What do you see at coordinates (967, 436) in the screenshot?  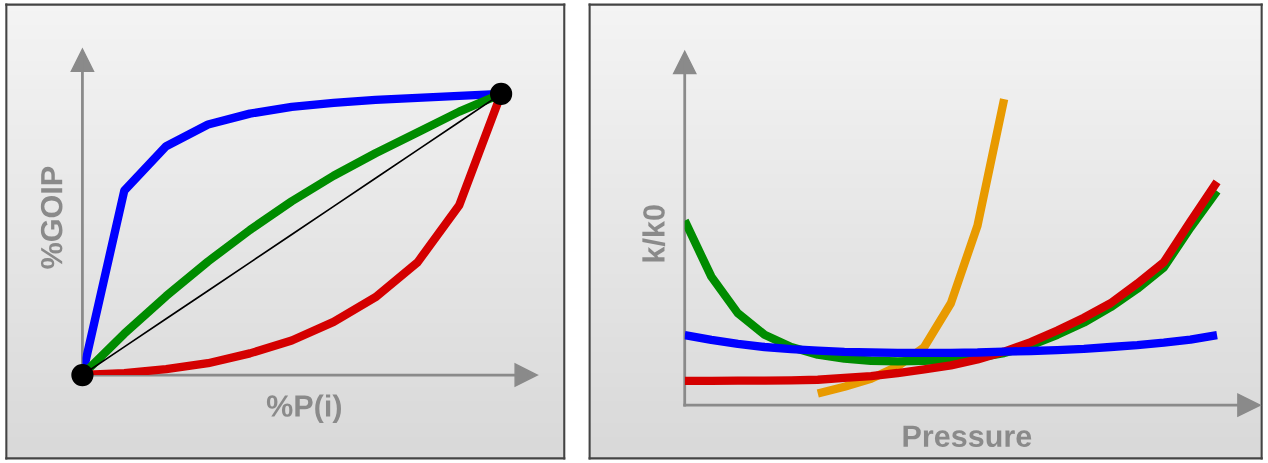 I see `x-axis-title: Pressure` at bounding box center [967, 436].